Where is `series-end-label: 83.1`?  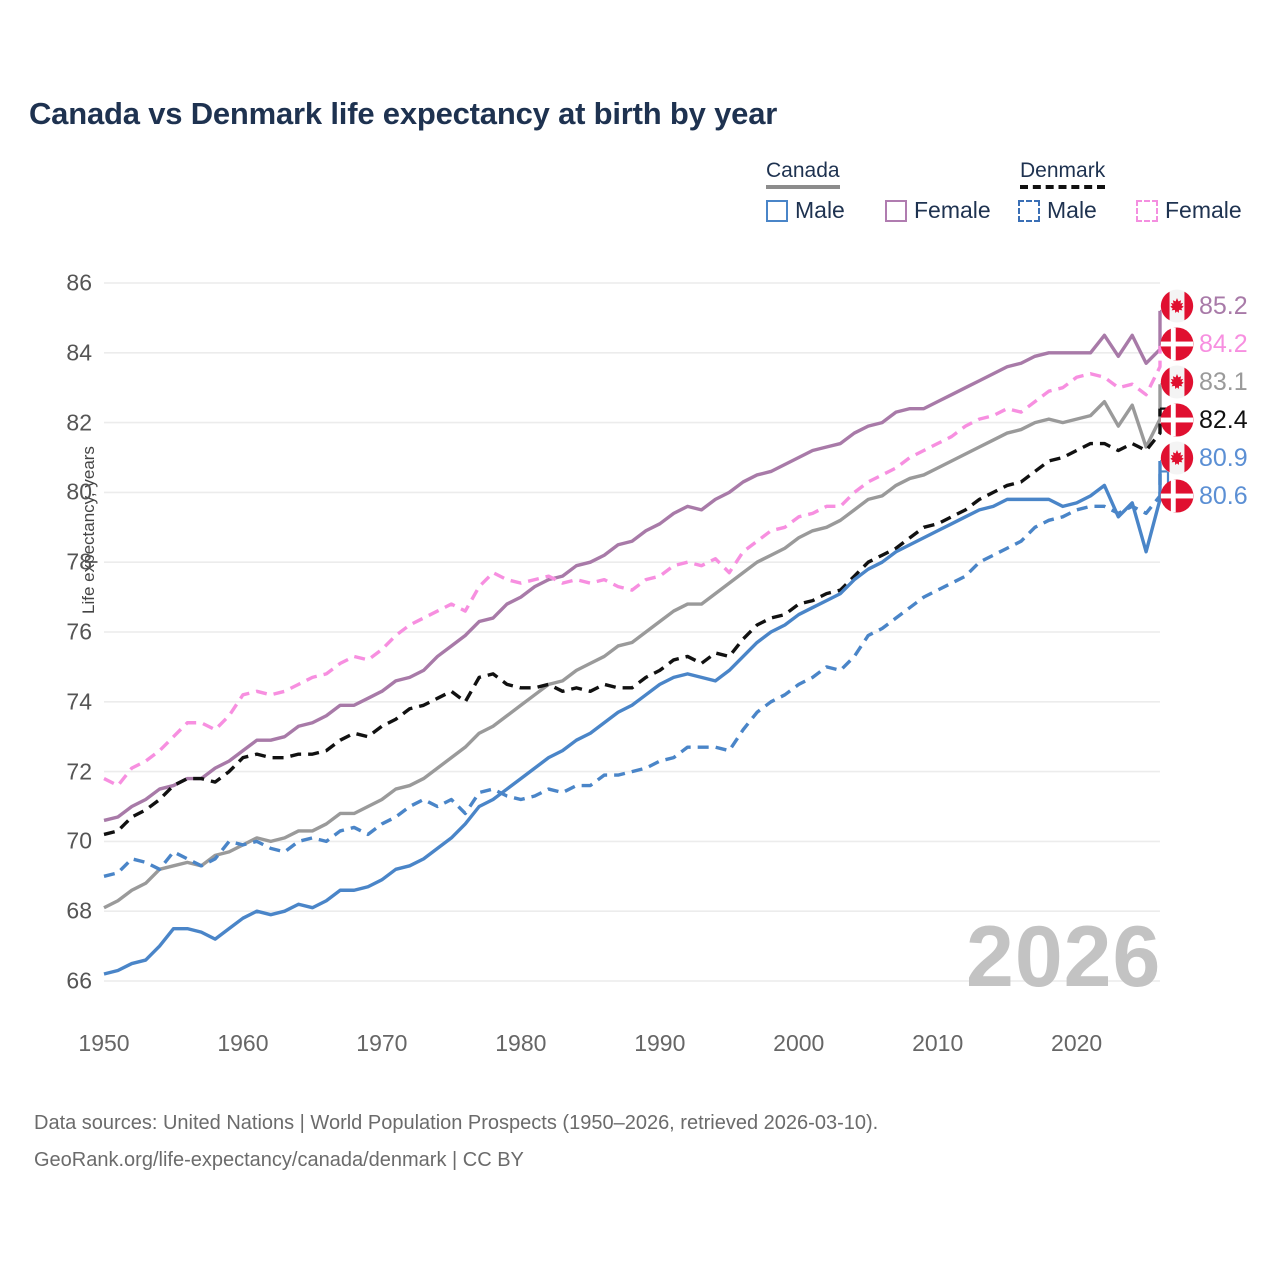 series-end-label: 83.1 is located at coordinates (1204, 382).